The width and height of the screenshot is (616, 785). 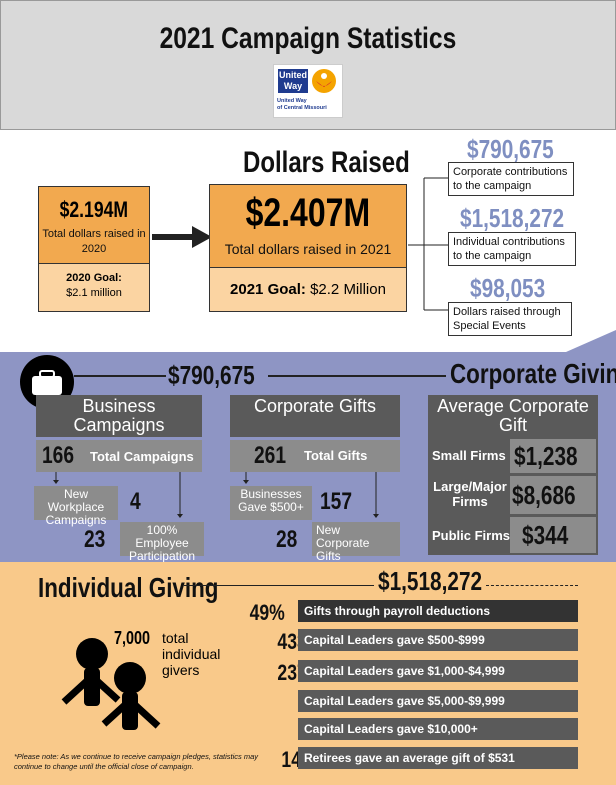 I want to click on row-num: 49%, so click(x=267, y=612).